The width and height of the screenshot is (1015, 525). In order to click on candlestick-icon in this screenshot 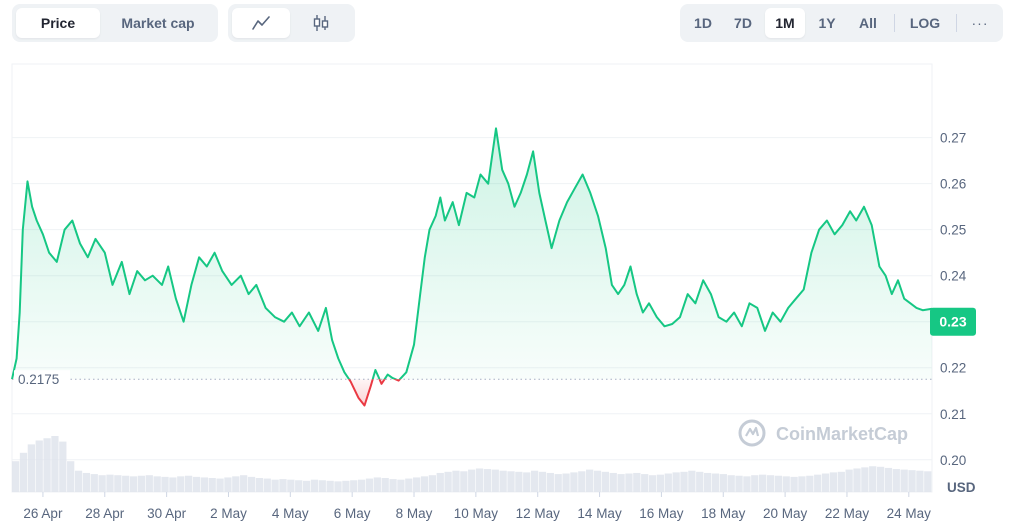, I will do `click(321, 23)`.